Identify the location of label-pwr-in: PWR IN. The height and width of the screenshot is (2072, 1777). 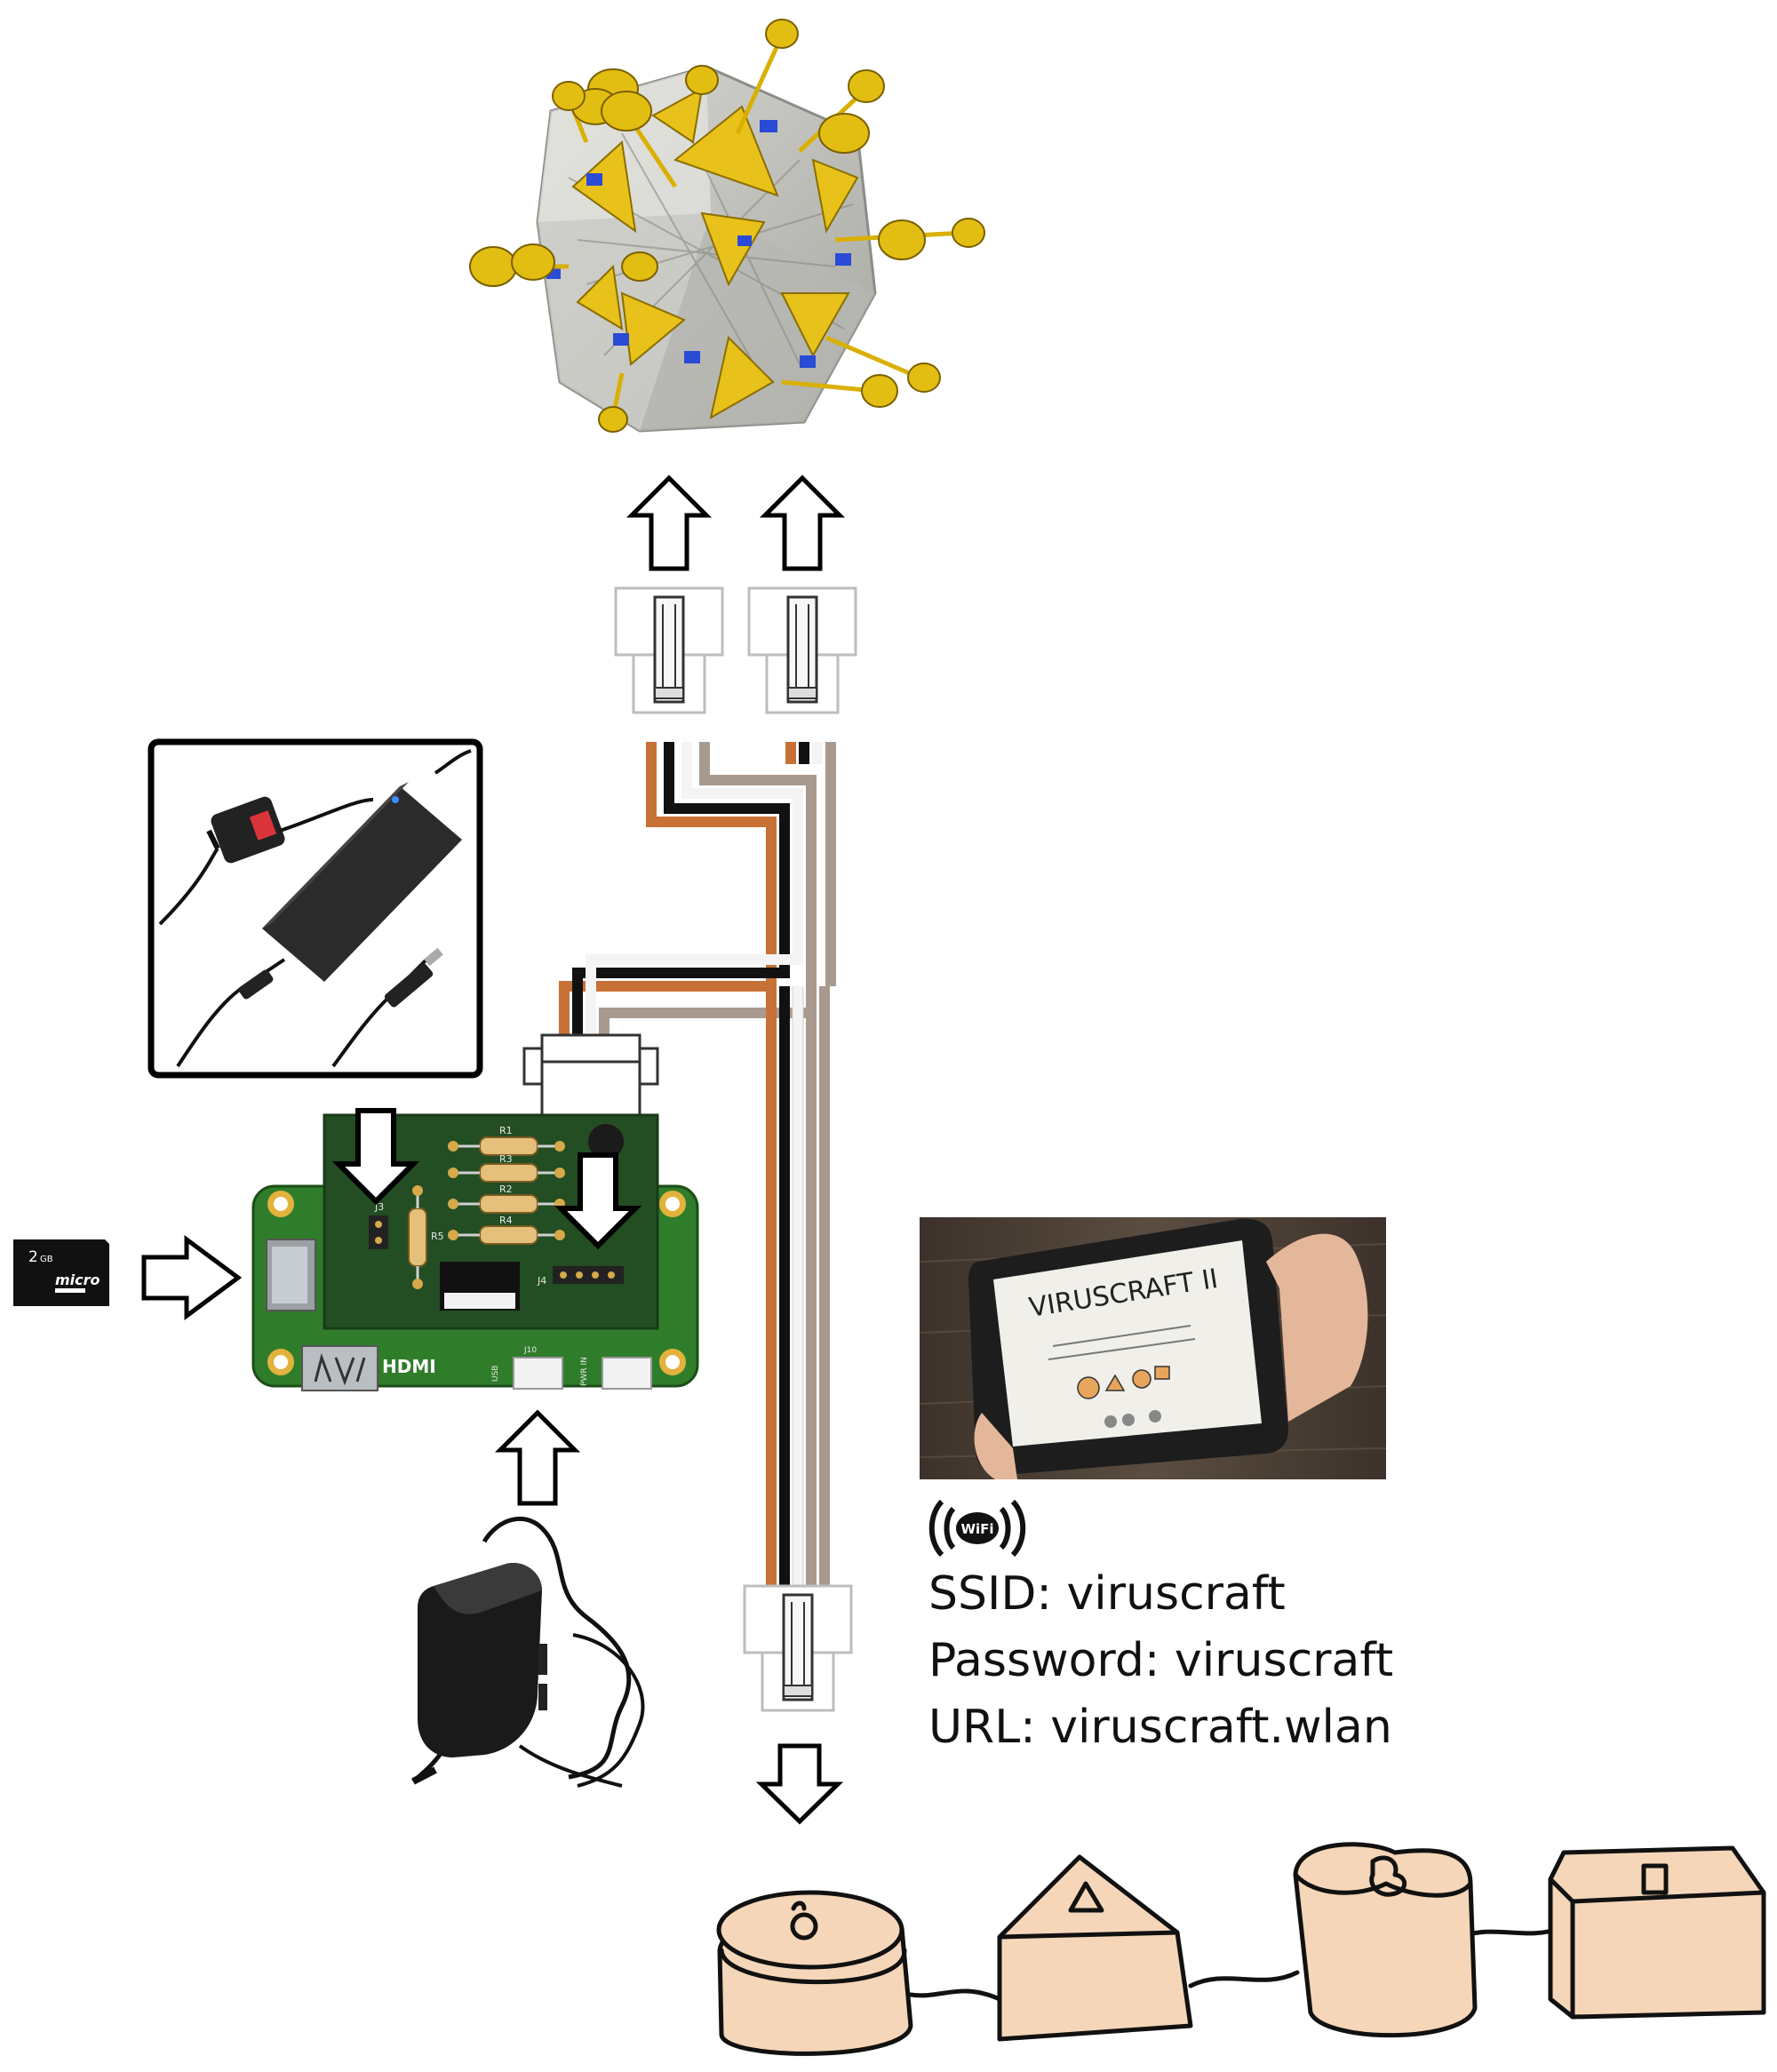
(584, 1372).